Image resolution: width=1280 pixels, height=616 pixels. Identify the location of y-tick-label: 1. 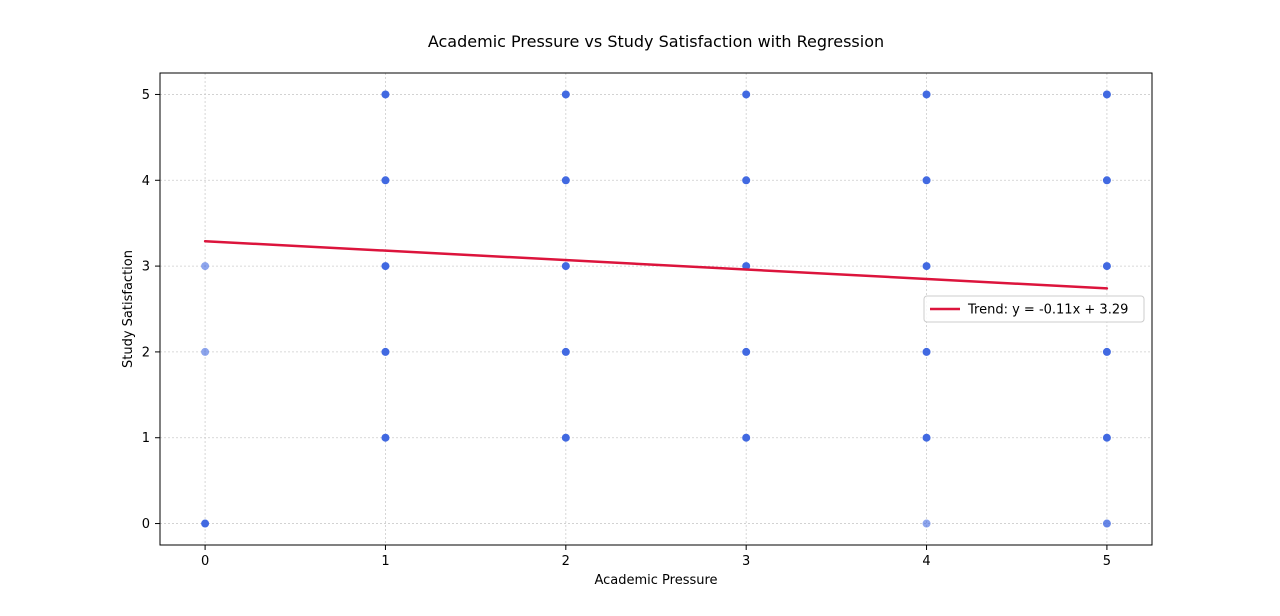
(146, 438).